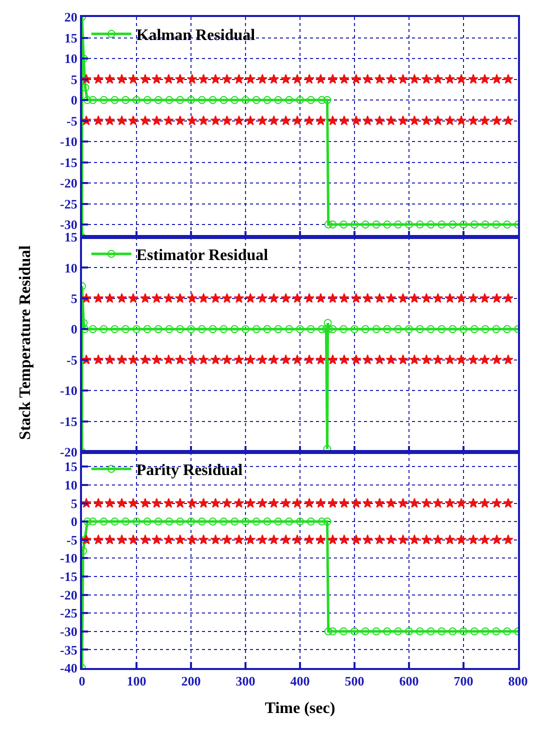 The image size is (534, 733). Describe the element at coordinates (202, 255) in the screenshot. I see `legend-label: Estimator Residual` at that location.